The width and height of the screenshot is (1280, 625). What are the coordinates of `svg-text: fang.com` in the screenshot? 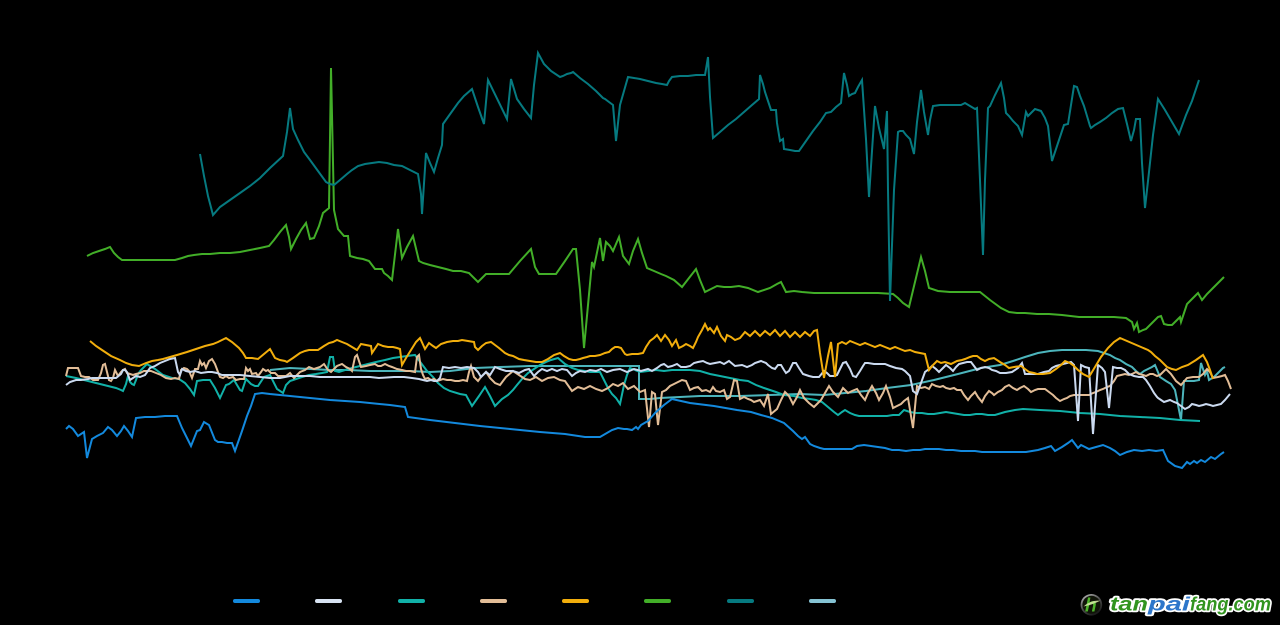 It's located at (1230, 605).